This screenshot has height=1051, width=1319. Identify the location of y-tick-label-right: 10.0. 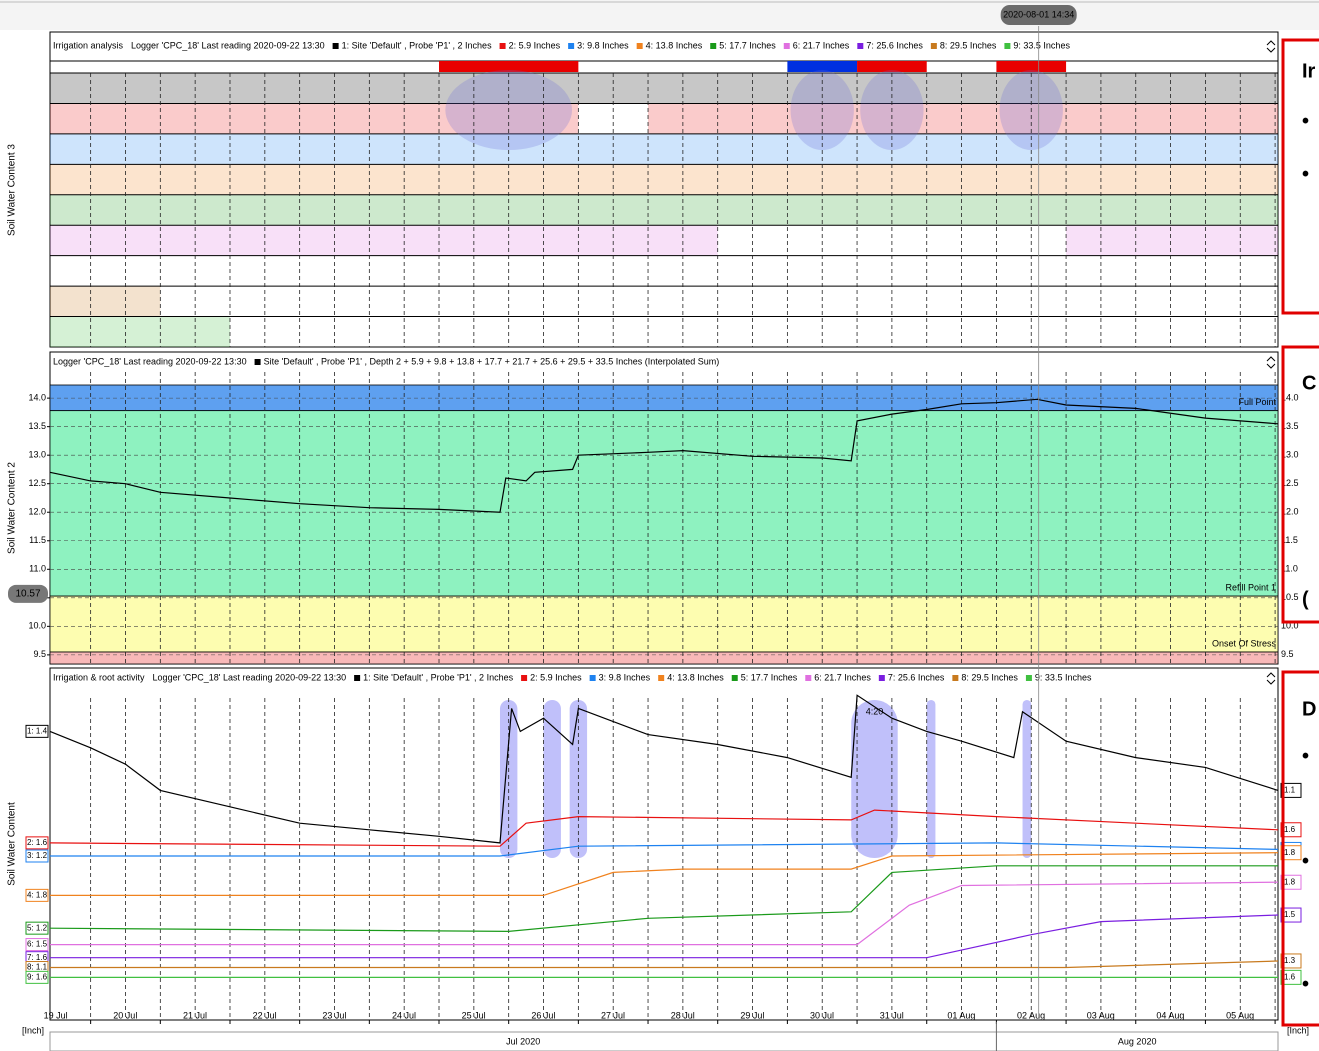
(1290, 626).